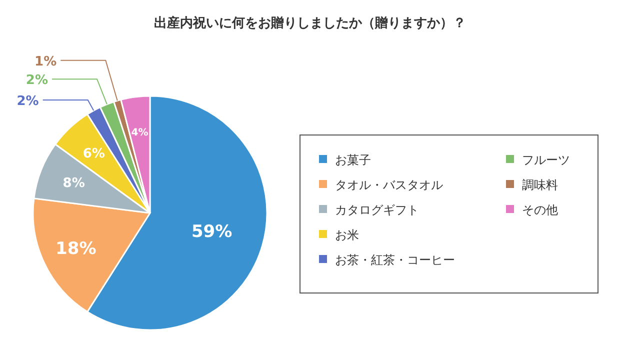  What do you see at coordinates (546, 160) in the screenshot?
I see `legend-label: フルーツ` at bounding box center [546, 160].